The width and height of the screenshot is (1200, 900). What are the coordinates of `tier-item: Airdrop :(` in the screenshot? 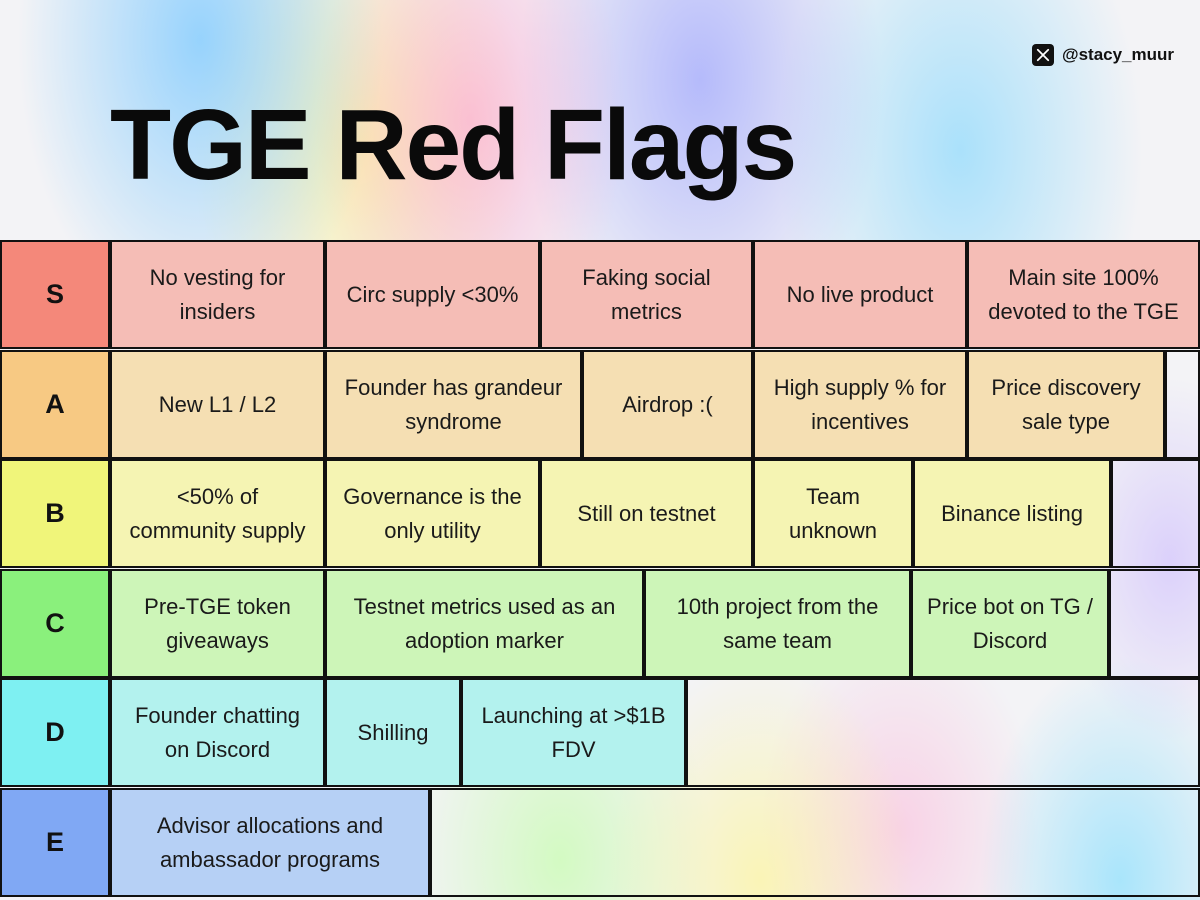 It's located at (667, 404).